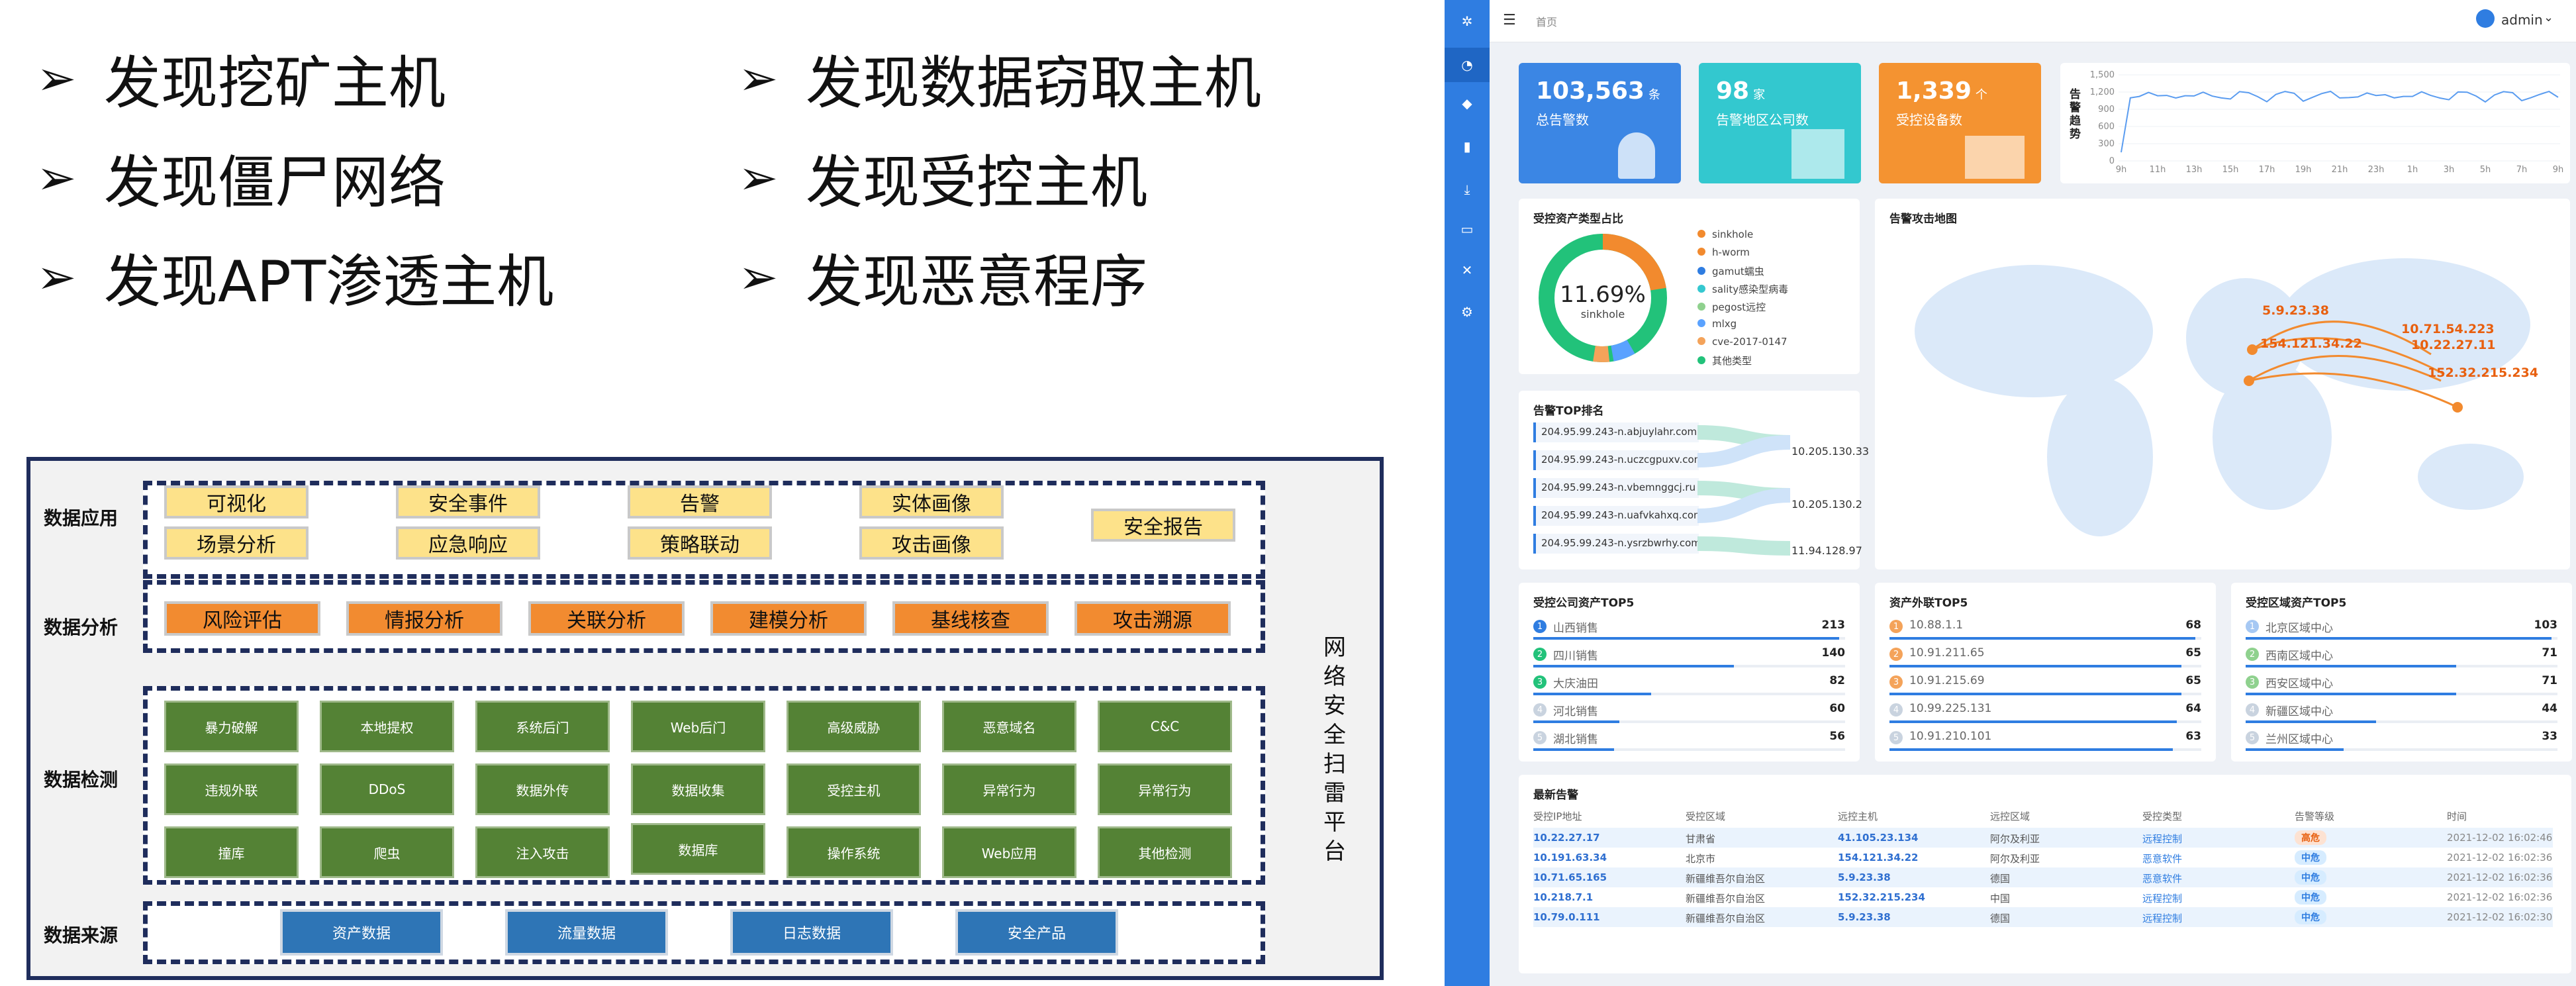 This screenshot has width=2576, height=986. What do you see at coordinates (2522, 20) in the screenshot?
I see `user-name: admin` at bounding box center [2522, 20].